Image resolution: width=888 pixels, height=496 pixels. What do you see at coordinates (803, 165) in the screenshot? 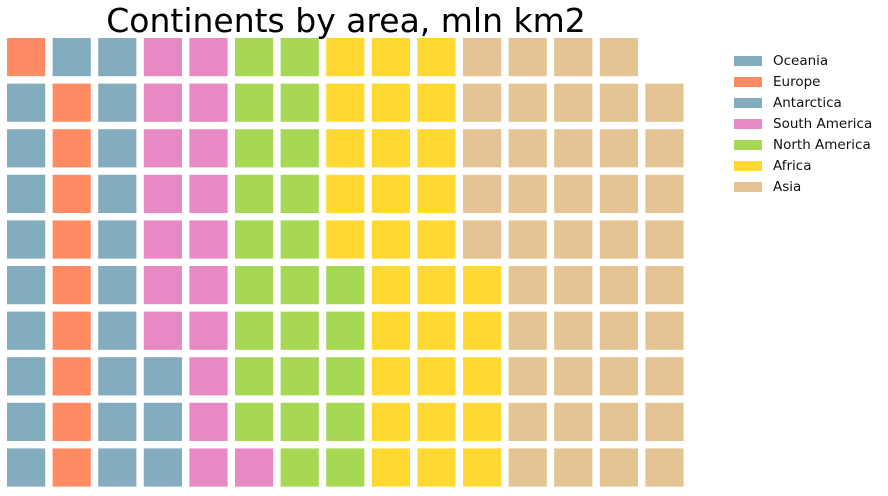
I see `legend-item-africa: Africa` at bounding box center [803, 165].